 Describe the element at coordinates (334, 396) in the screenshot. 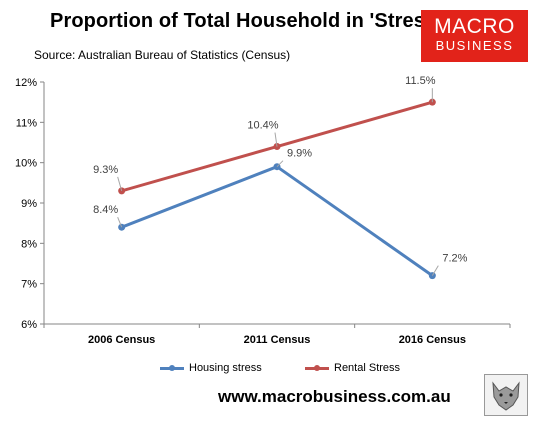

I see `website-url: www.macrobusiness.com.au` at that location.